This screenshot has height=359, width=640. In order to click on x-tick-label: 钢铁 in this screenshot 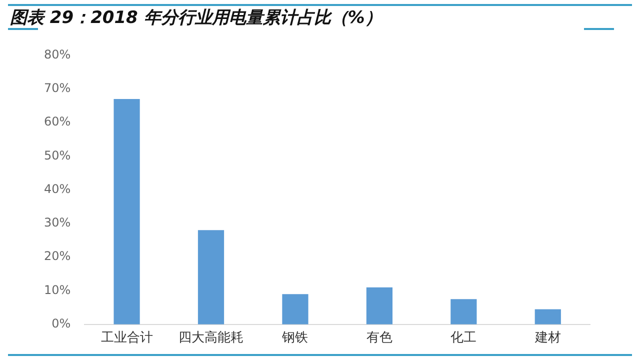, I will do `click(294, 338)`.